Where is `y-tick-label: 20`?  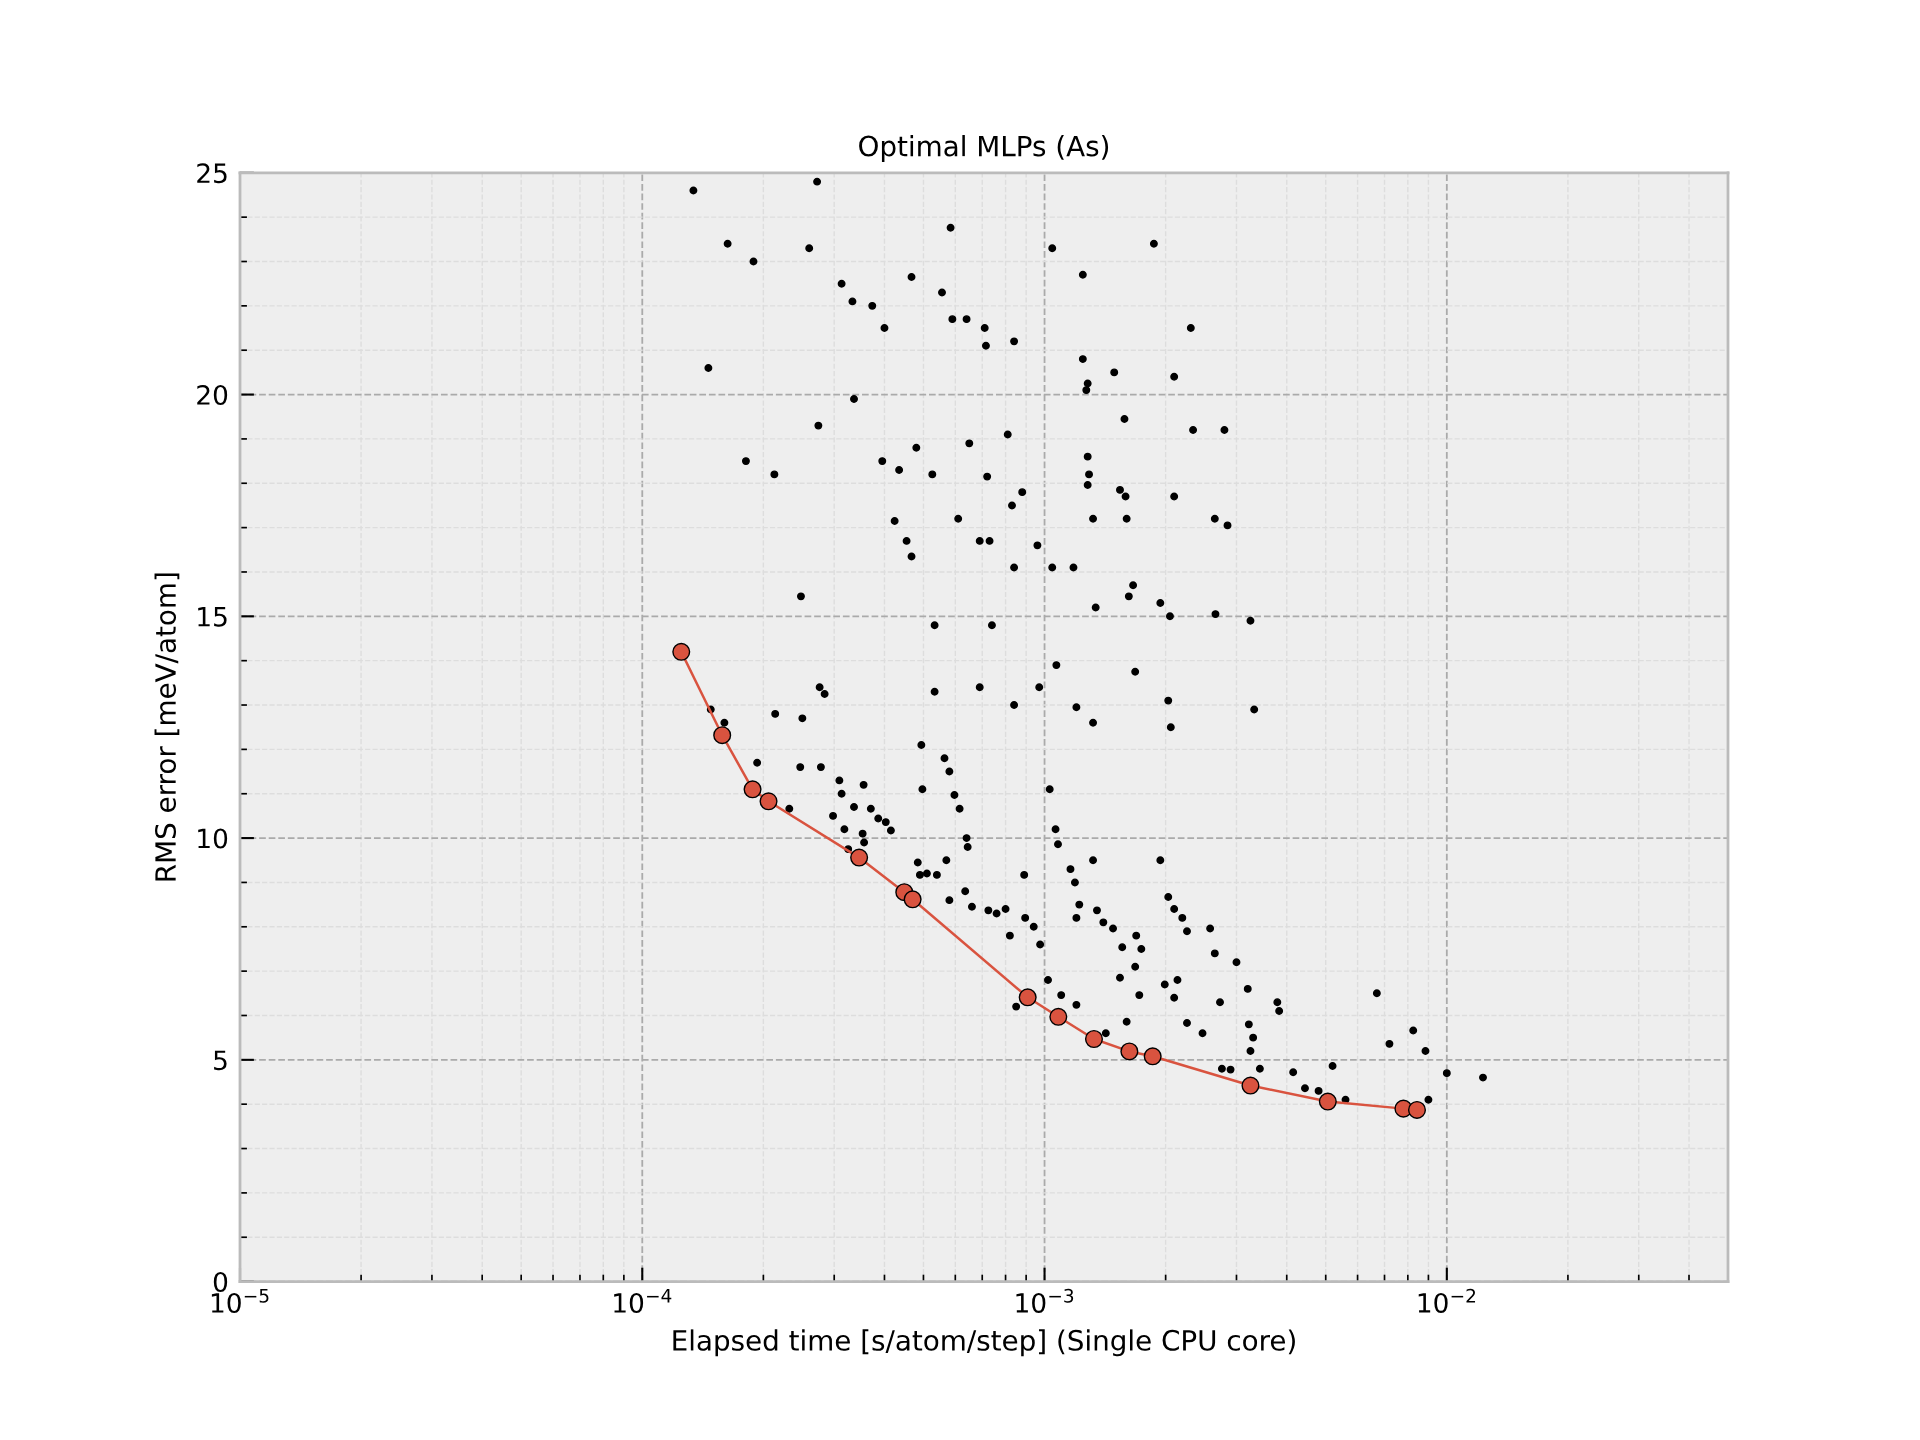
y-tick-label: 20 is located at coordinates (212, 395).